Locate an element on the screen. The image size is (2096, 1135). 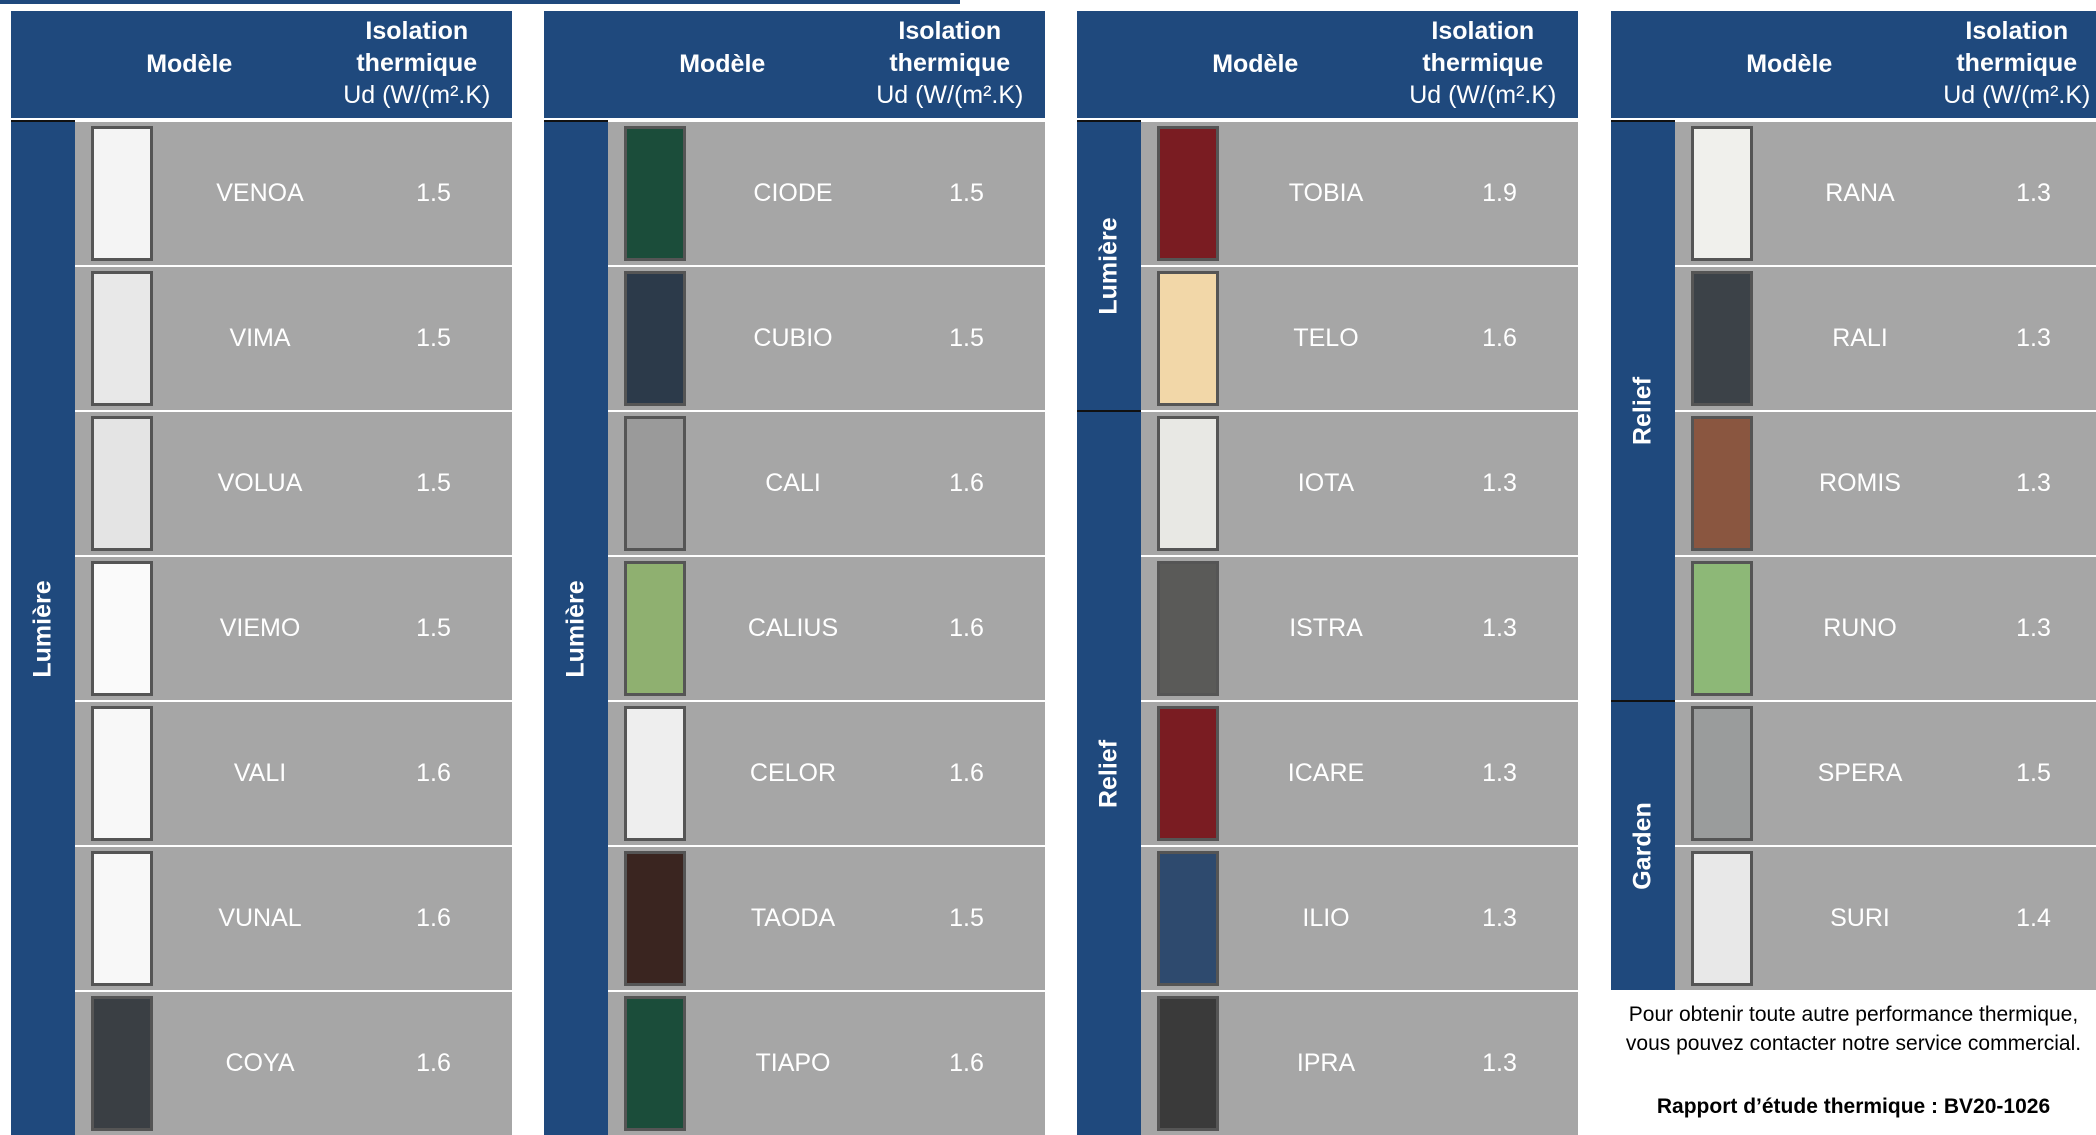
table-row: VOLUA 1.5 is located at coordinates (293, 482).